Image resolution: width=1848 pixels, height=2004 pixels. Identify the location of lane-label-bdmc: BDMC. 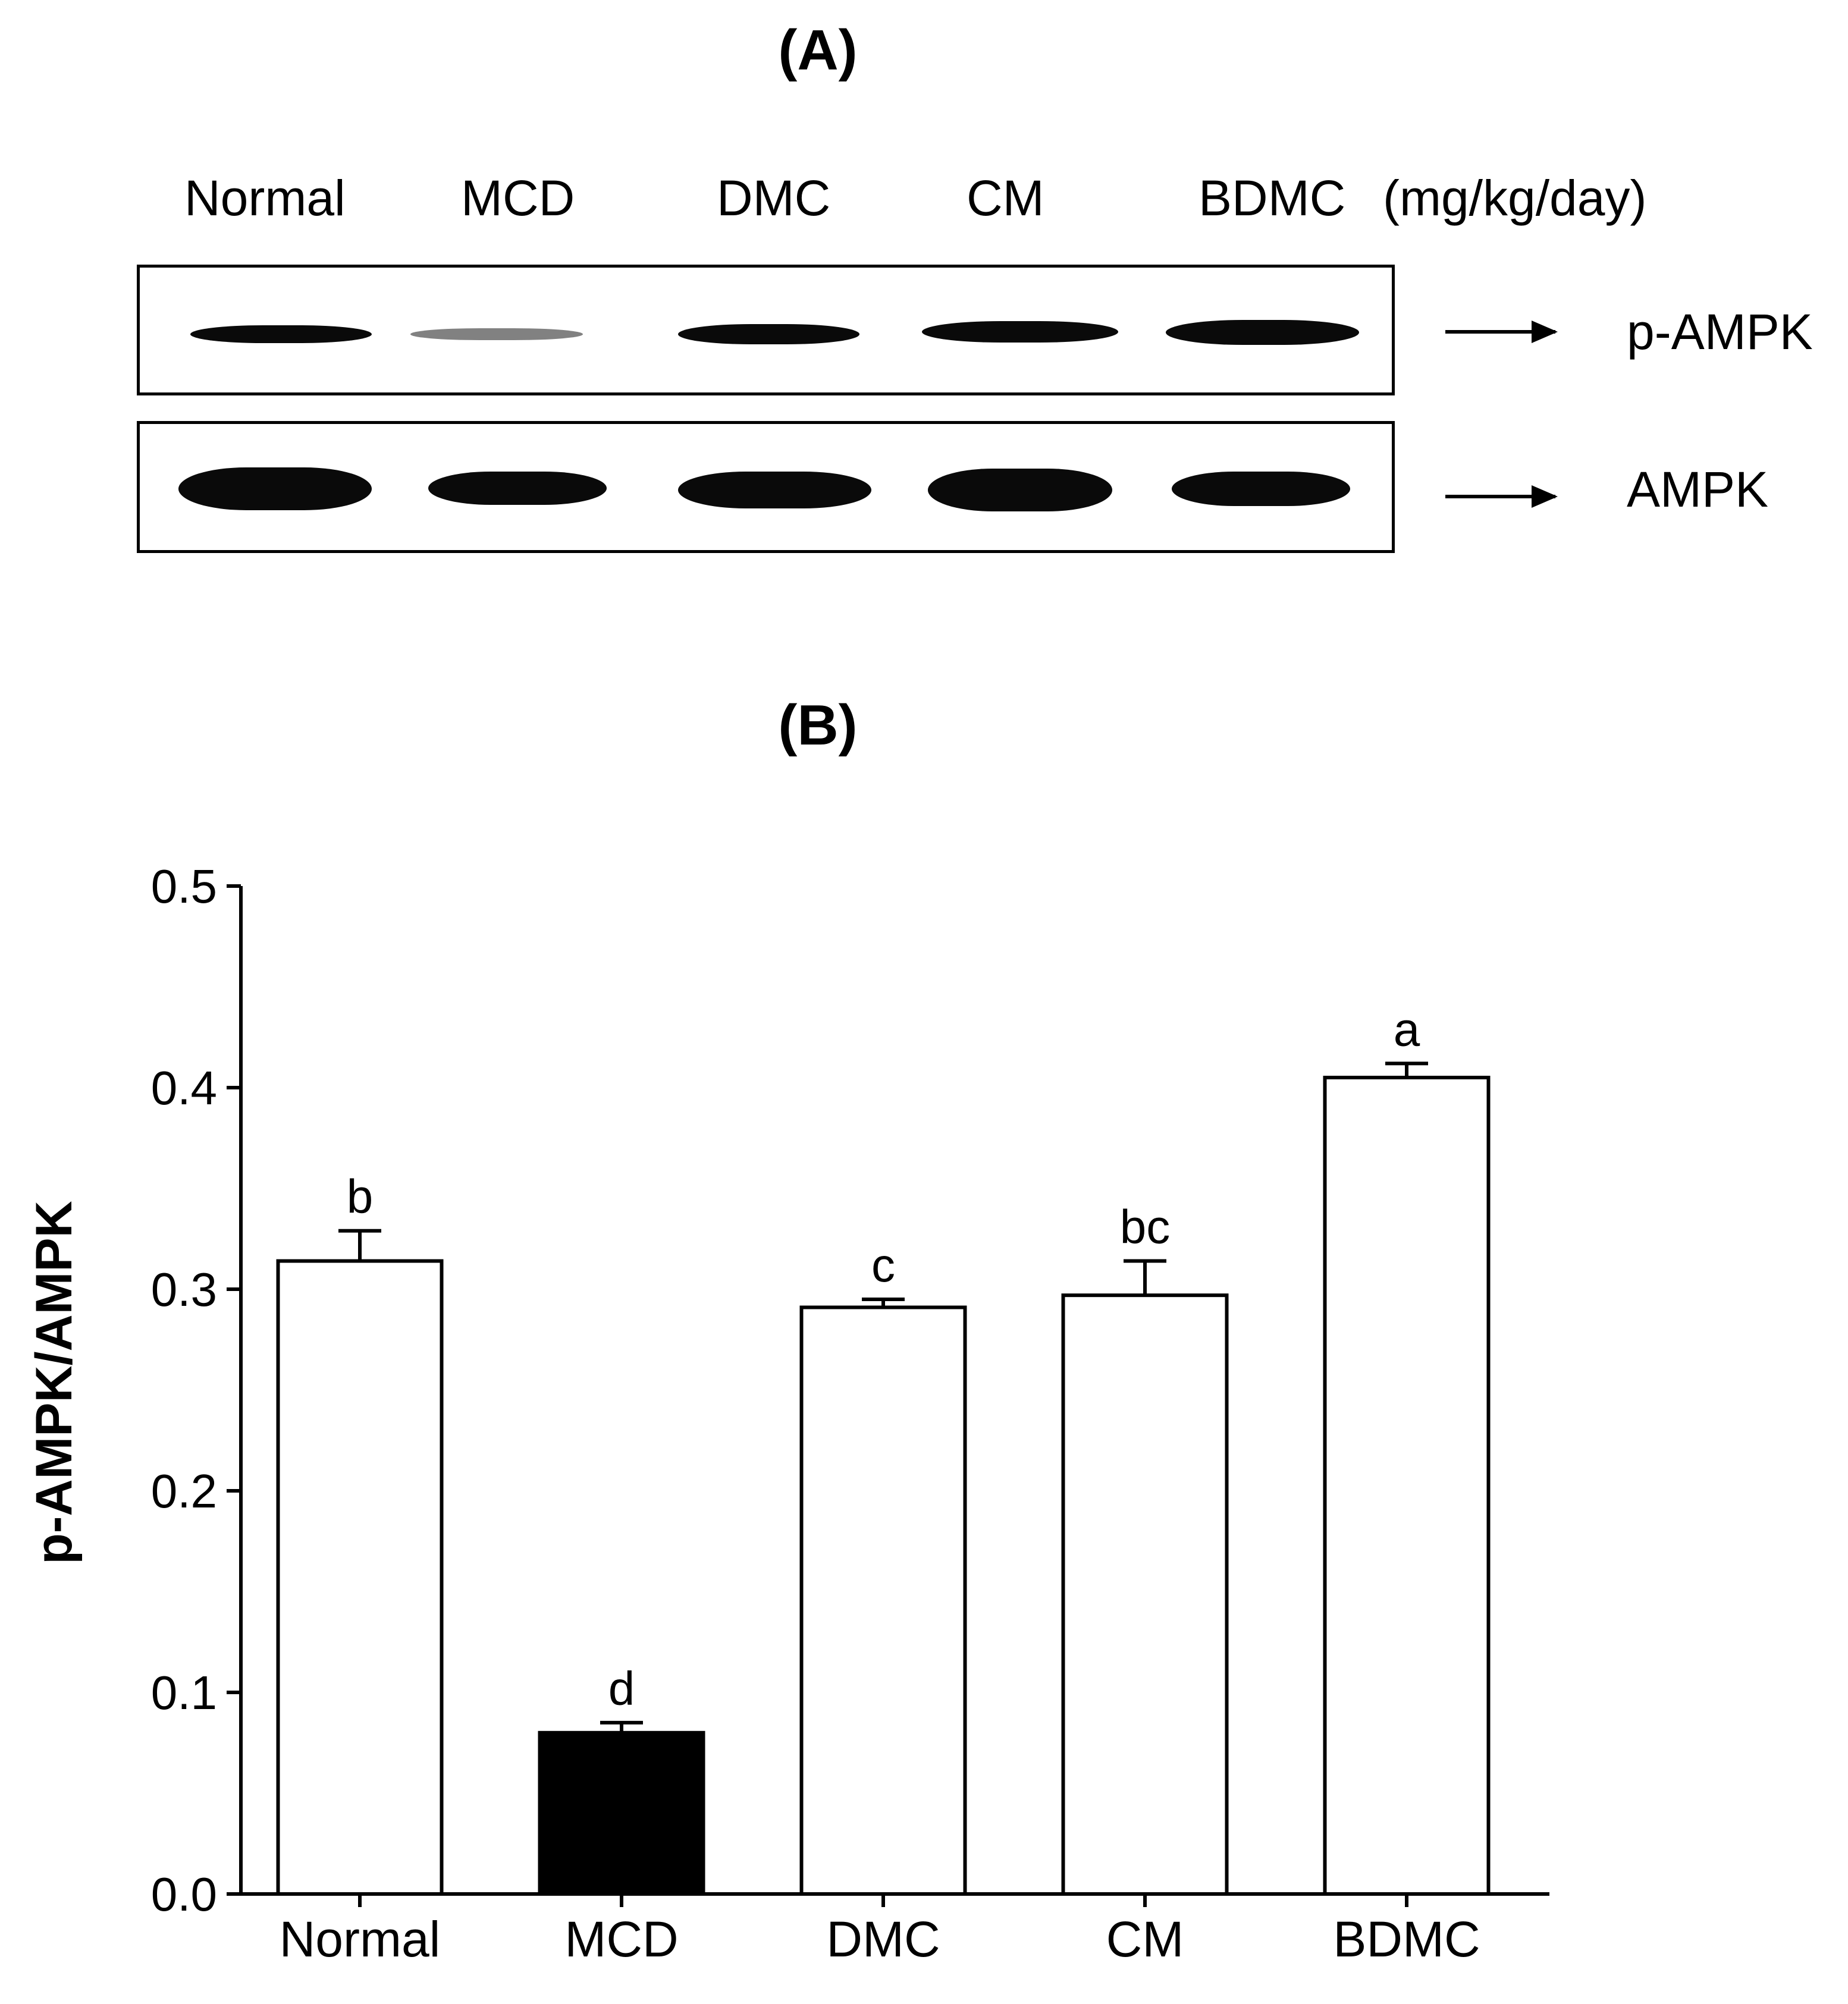
(1272, 198).